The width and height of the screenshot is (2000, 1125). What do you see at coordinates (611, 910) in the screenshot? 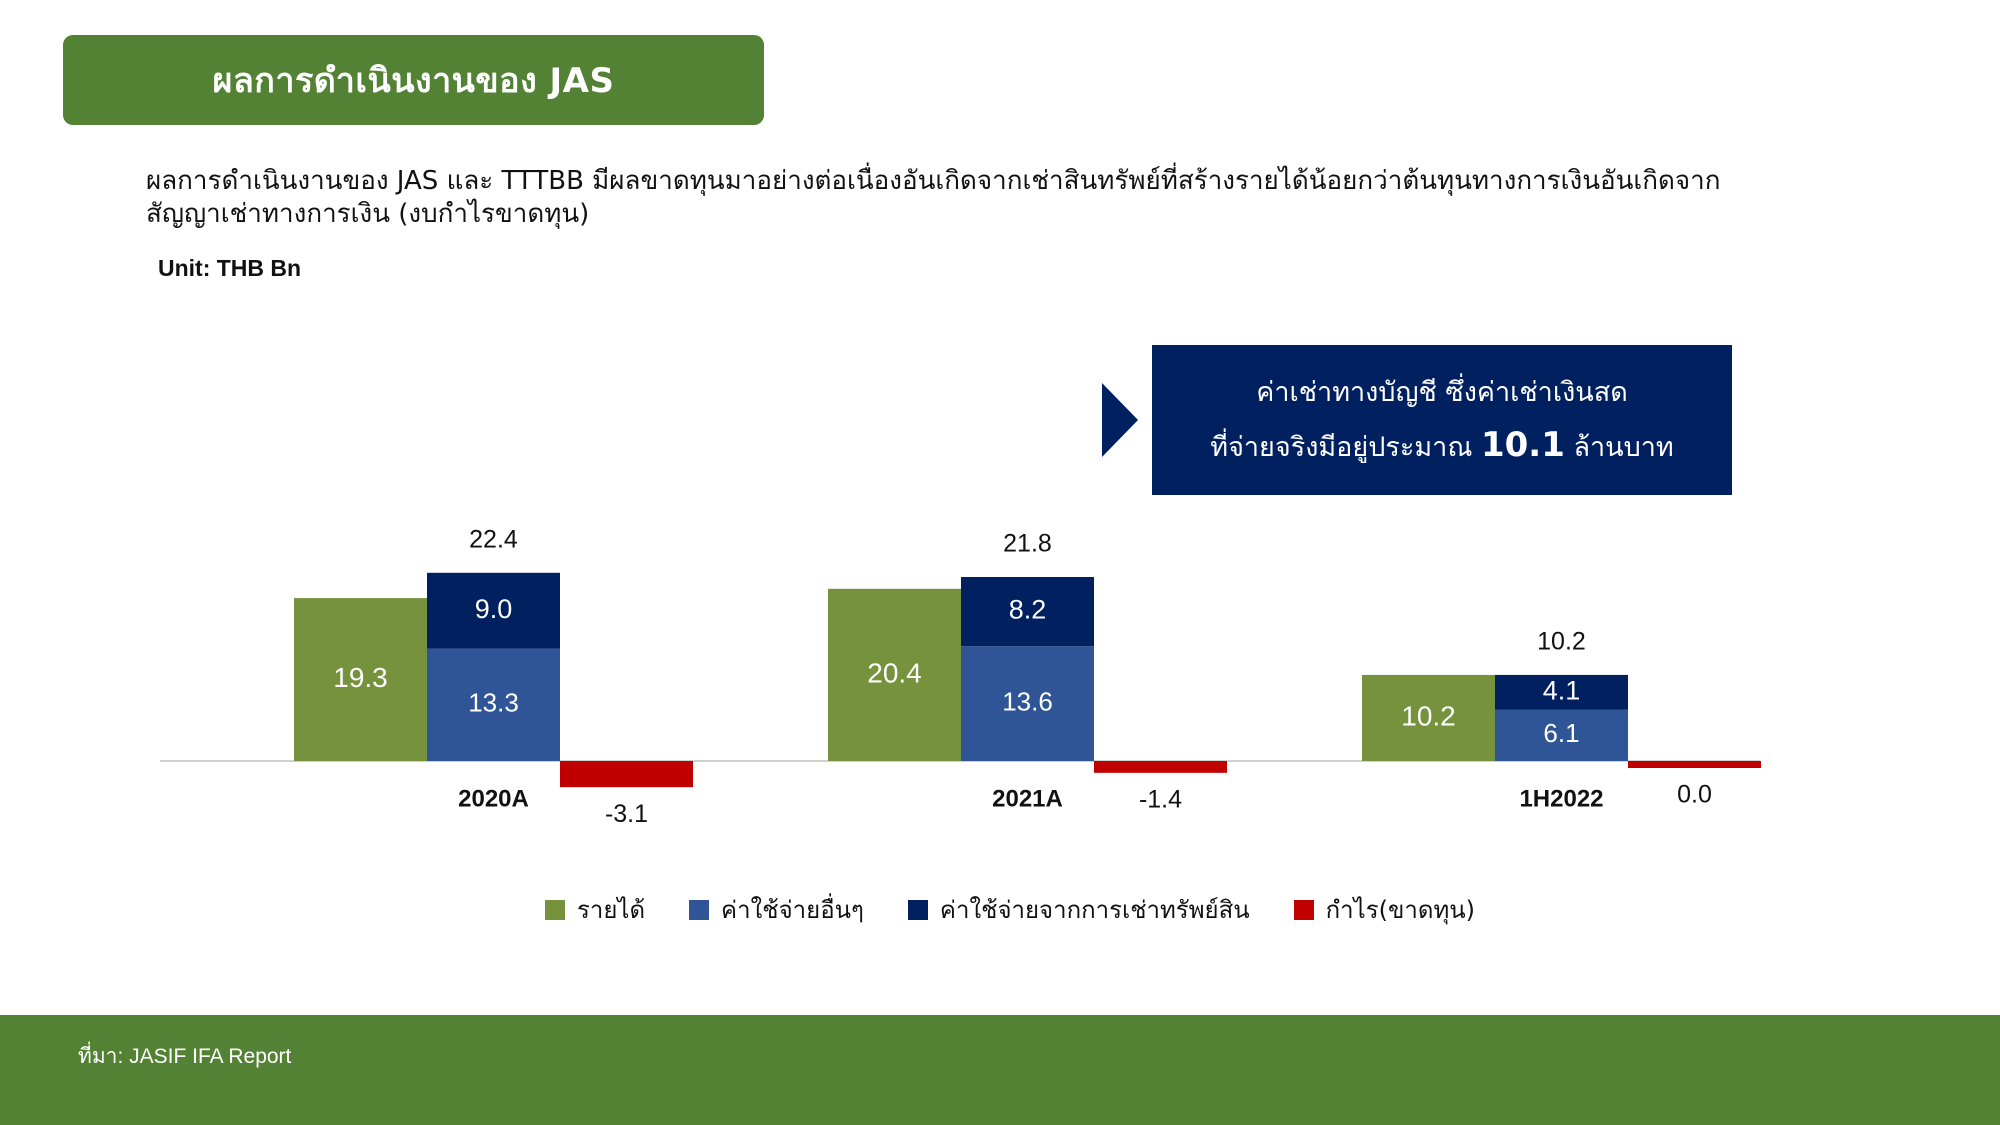
I see `legend-label-revenue: รายได้` at bounding box center [611, 910].